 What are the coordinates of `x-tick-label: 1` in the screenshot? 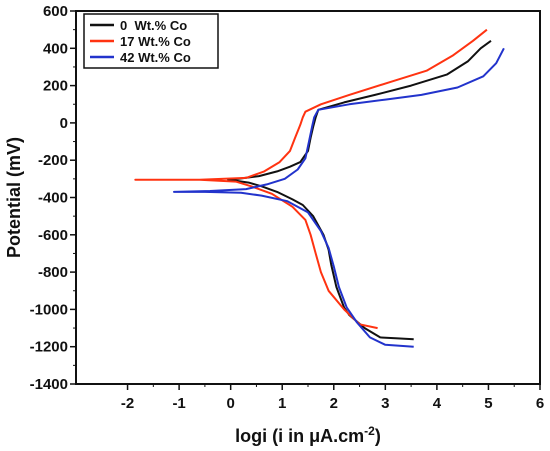 It's located at (282, 403).